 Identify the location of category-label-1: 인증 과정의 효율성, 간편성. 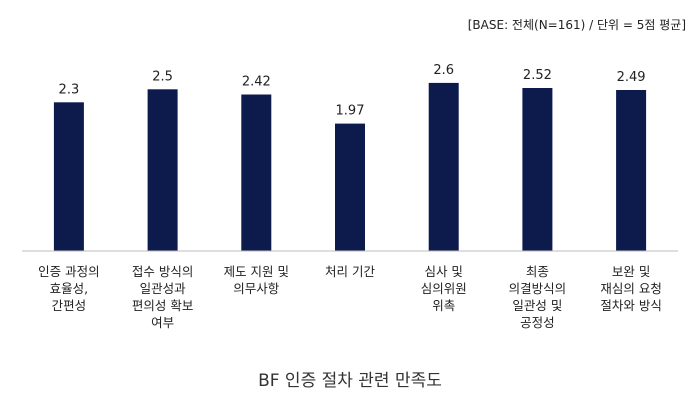
(68, 288).